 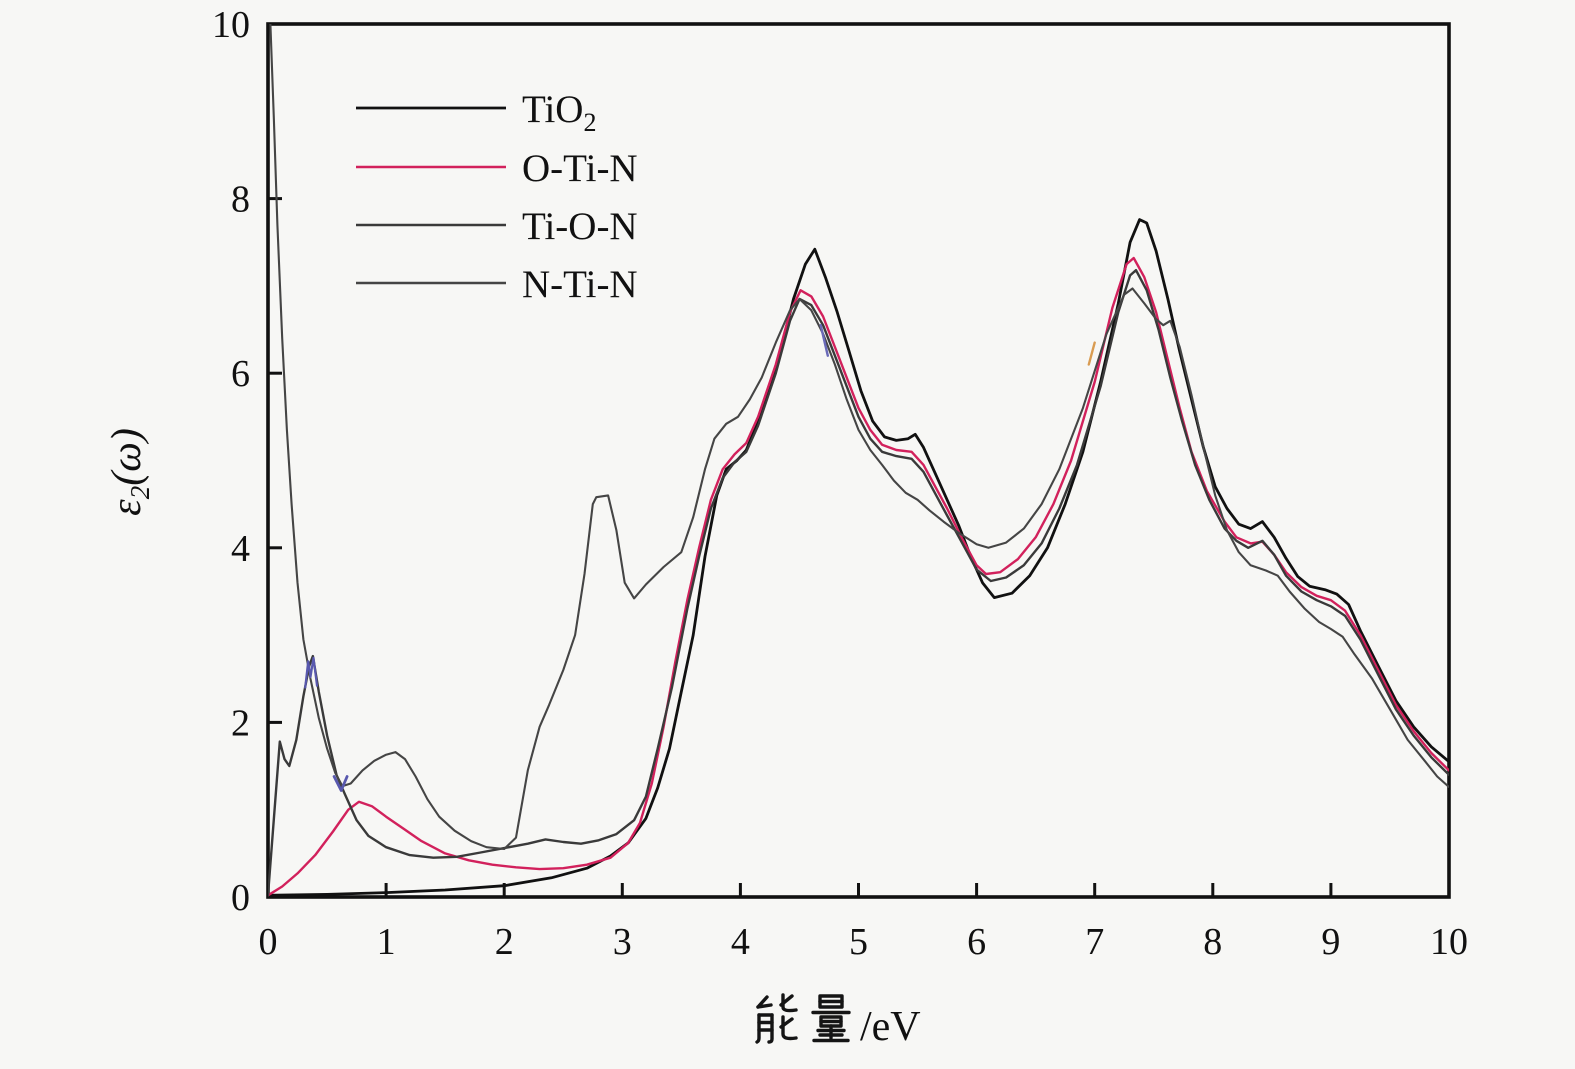 What do you see at coordinates (311, 672) in the screenshot?
I see `blue-spike-tip` at bounding box center [311, 672].